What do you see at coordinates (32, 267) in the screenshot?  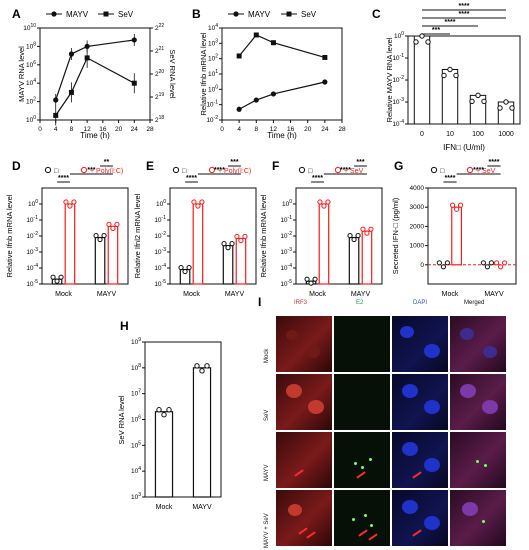 I see `y-tick-label: 10⁻⁴` at bounding box center [32, 267].